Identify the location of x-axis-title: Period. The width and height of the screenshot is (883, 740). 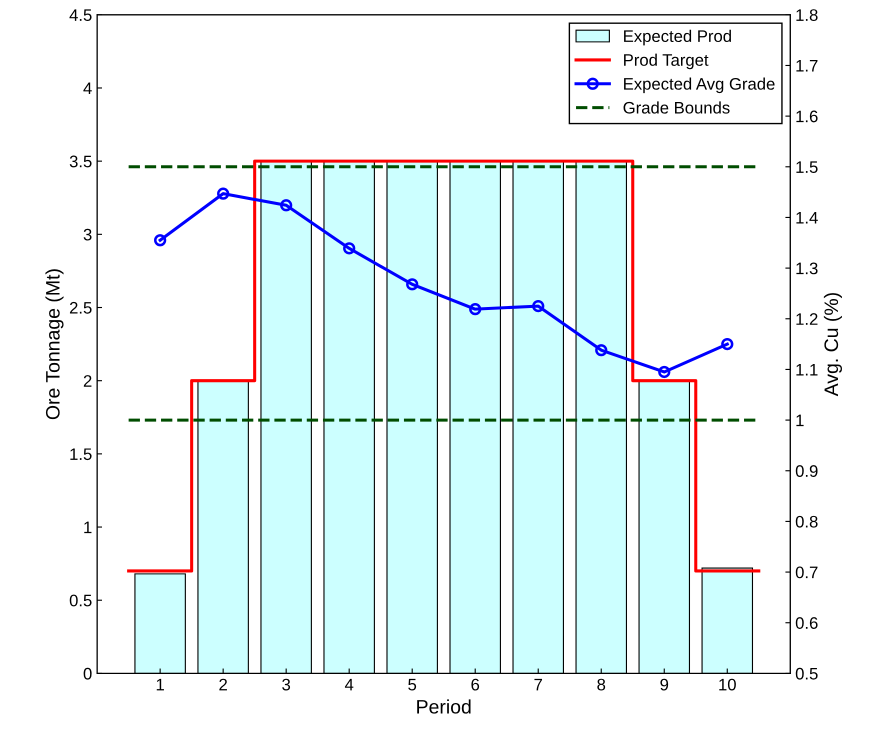
(444, 706).